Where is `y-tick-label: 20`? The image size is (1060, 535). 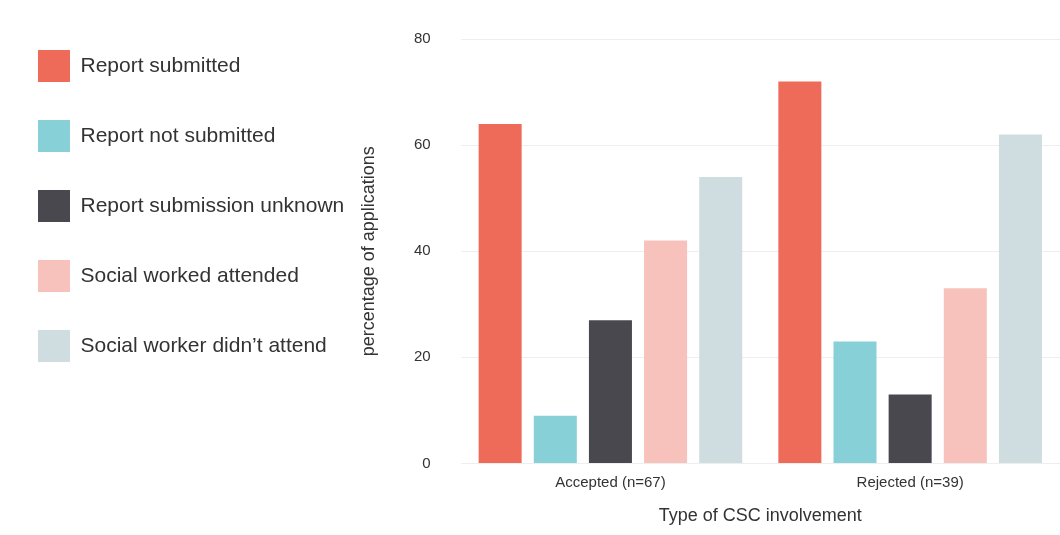
y-tick-label: 20 is located at coordinates (422, 356).